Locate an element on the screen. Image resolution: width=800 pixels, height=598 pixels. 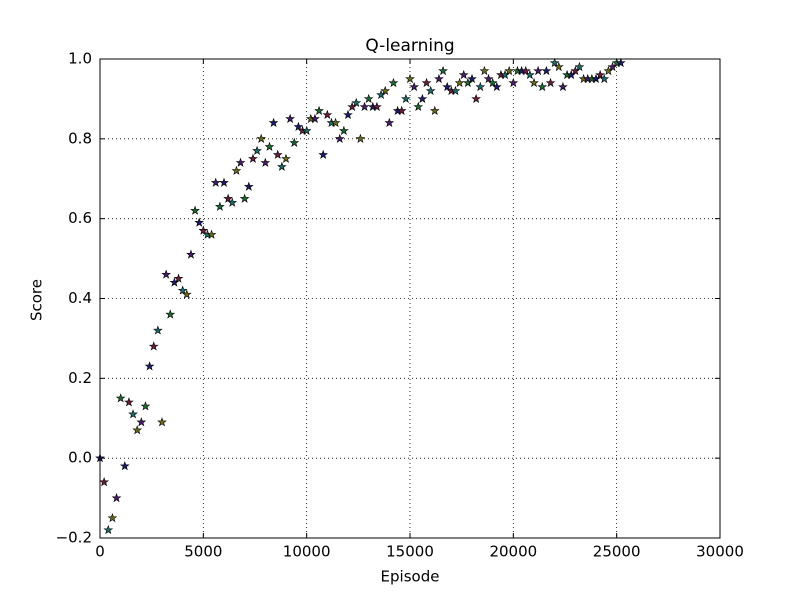
y-tick-label: 0.6 is located at coordinates (80, 218).